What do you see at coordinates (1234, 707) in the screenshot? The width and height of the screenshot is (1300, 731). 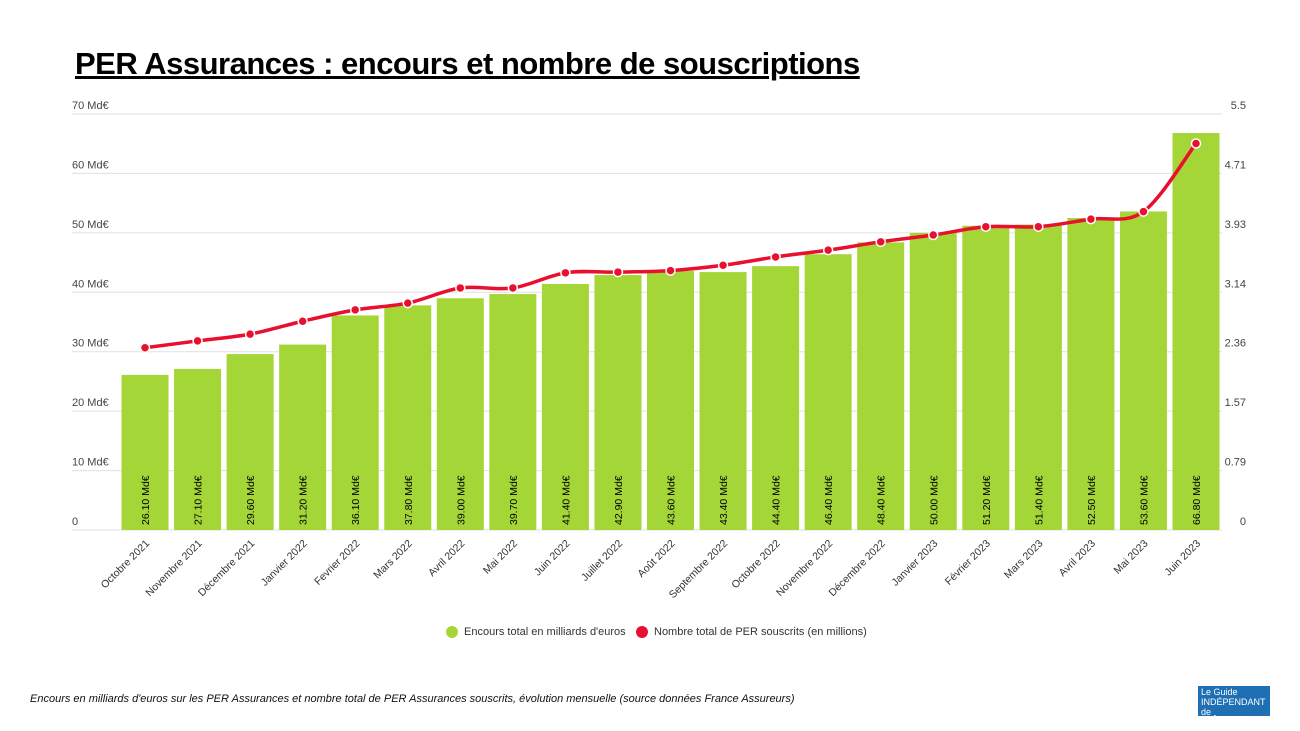 I see `brand-logo: Le Guide INDÉPENDANT de L'ÉPARGNE` at bounding box center [1234, 707].